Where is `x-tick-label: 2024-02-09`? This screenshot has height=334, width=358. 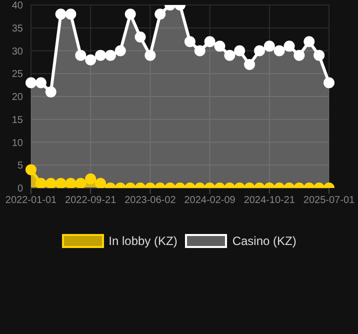
x-tick-label: 2024-02-09 is located at coordinates (210, 200).